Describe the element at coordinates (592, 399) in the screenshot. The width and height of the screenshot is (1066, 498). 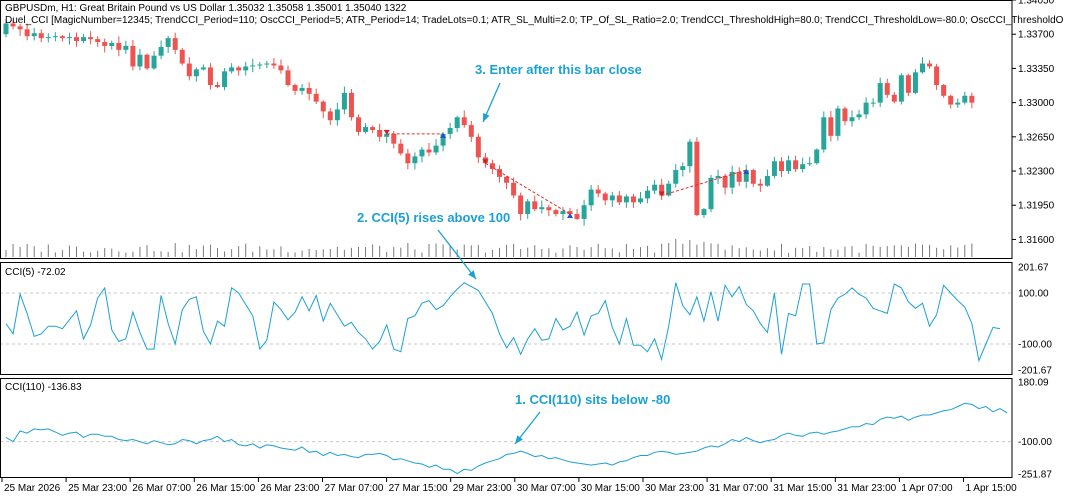
I see `annotation-step1: 1. CCI(110) sits below -80` at that location.